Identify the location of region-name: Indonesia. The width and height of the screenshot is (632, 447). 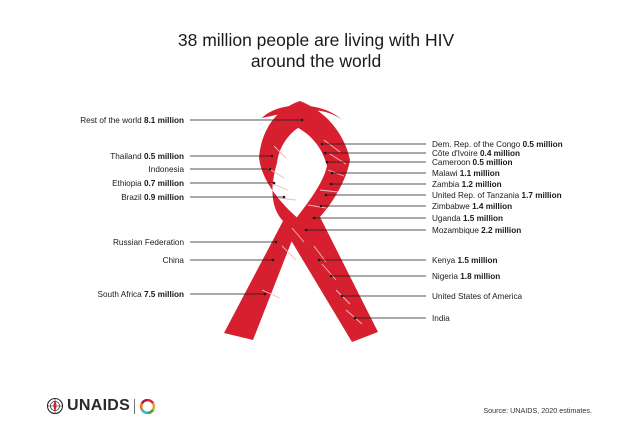
(166, 169).